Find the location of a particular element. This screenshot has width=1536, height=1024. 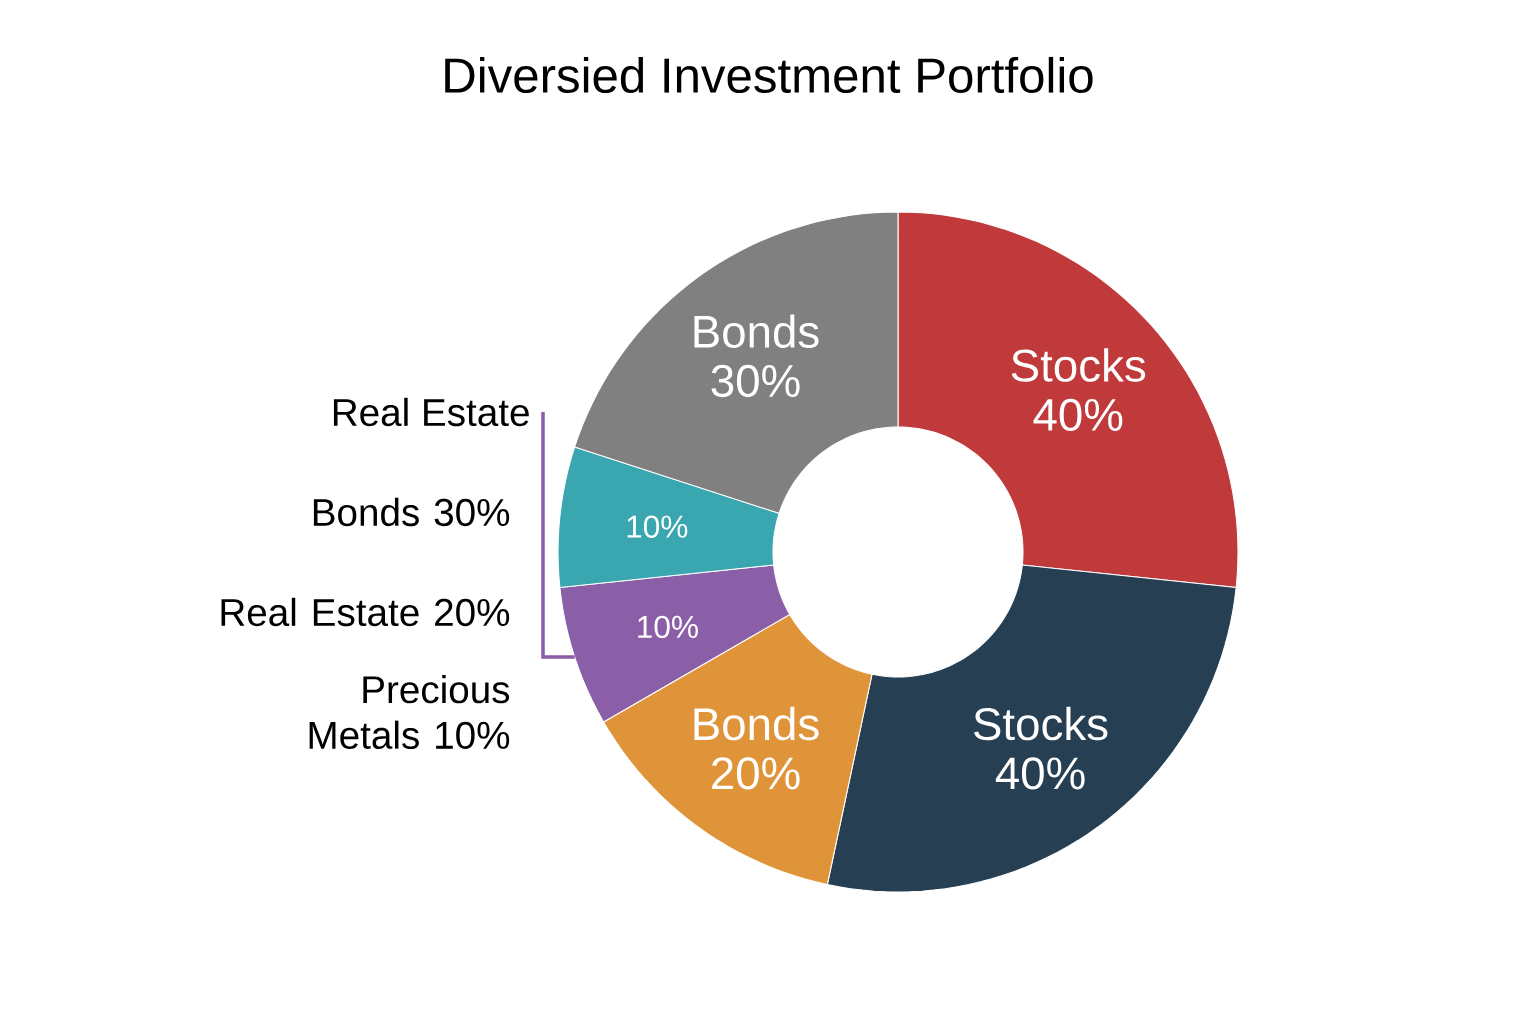

text: Precious Metals 10% is located at coordinates (409, 712).